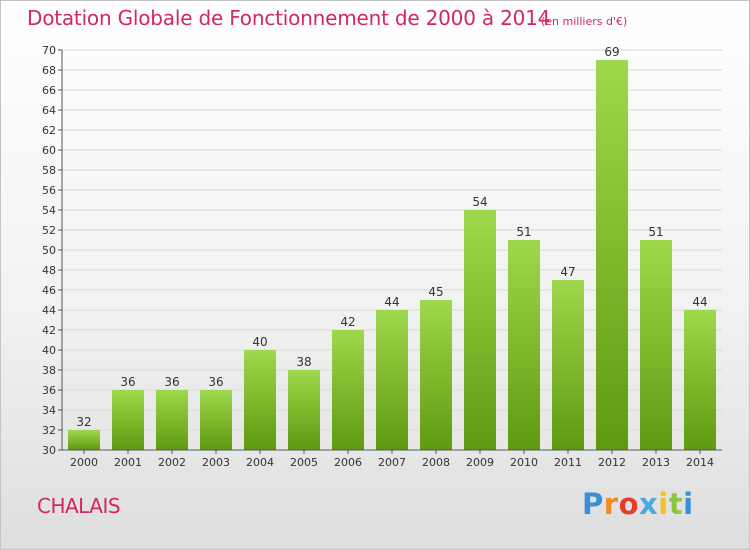  I want to click on x-tick-label: 2013, so click(656, 462).